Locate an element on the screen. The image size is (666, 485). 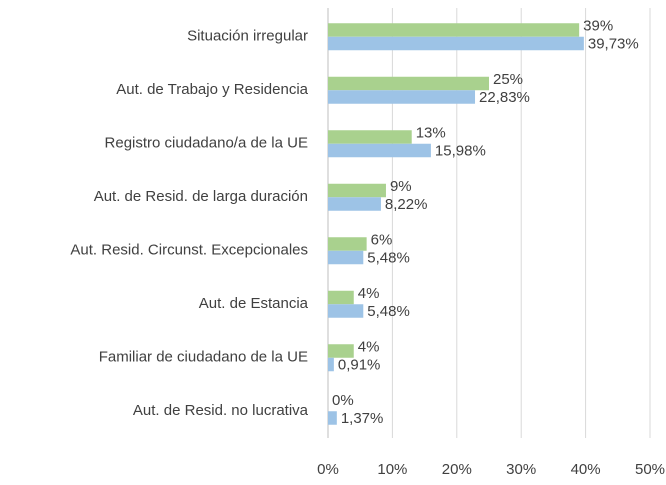
data-label: 6% is located at coordinates (382, 240).